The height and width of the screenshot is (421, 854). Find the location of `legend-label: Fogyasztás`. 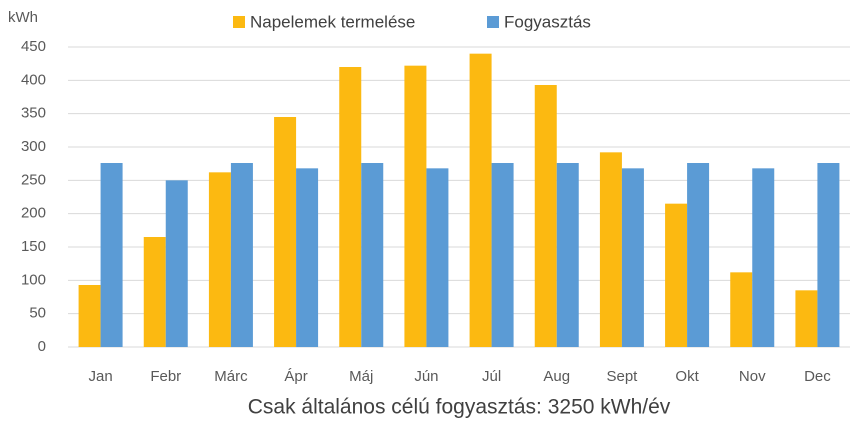

legend-label: Fogyasztás is located at coordinates (547, 21).